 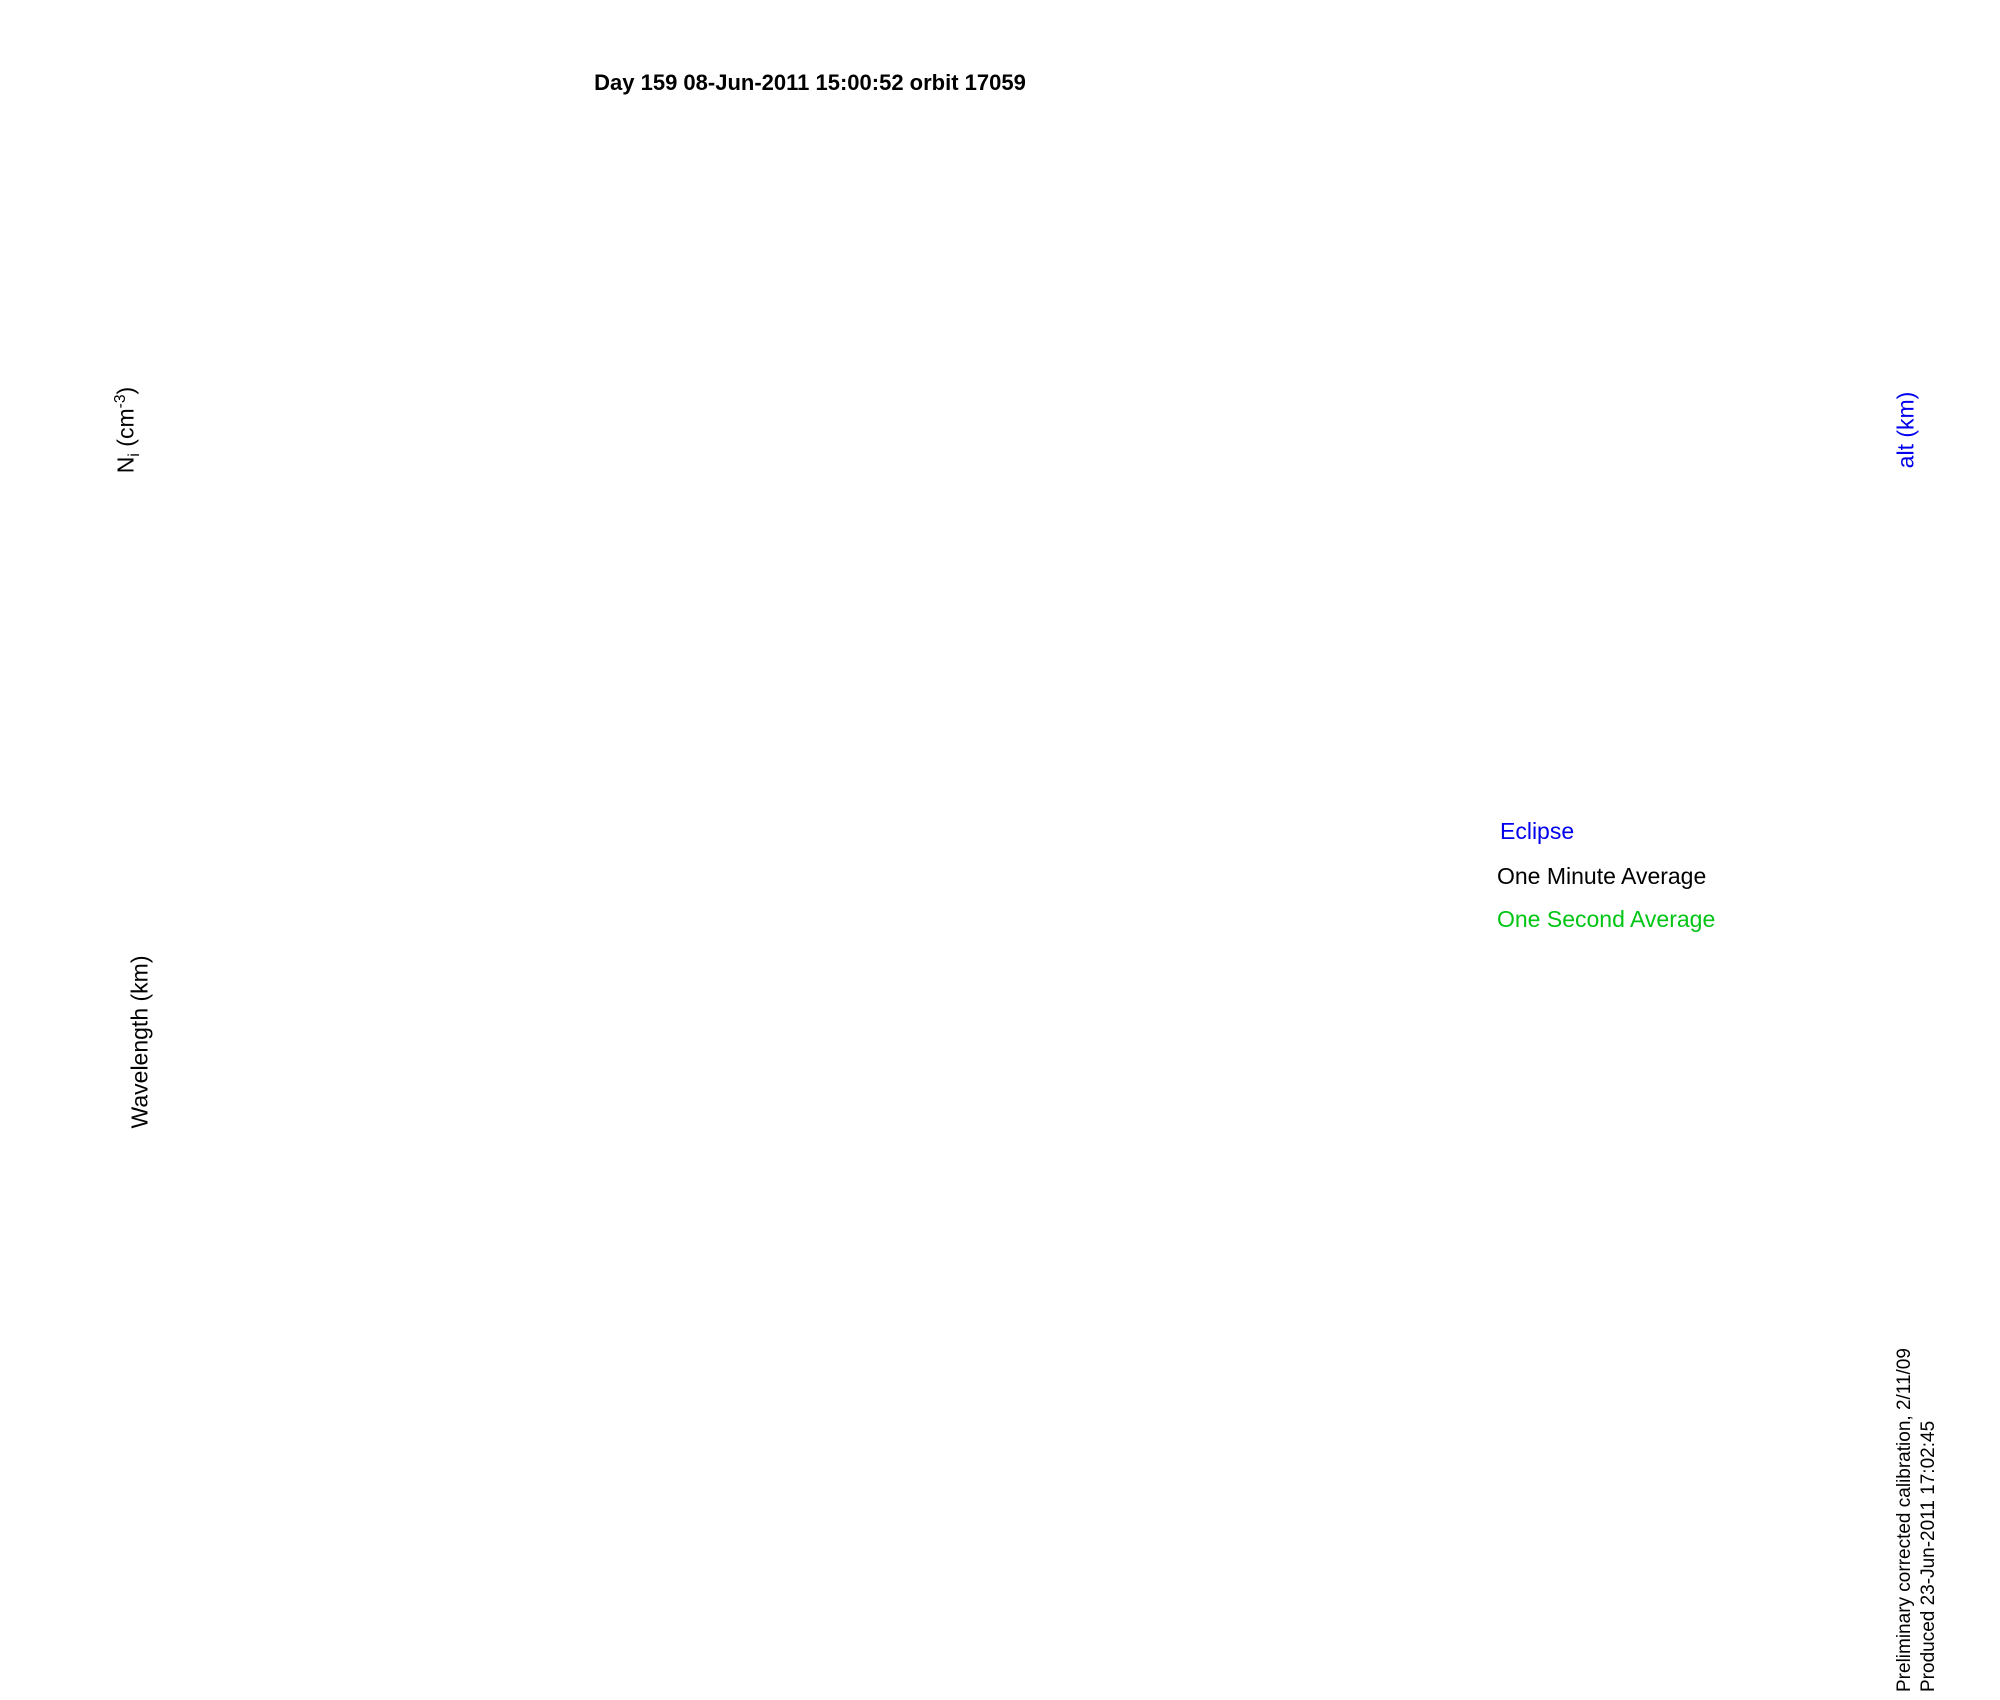 I want to click on wavelength-axis-label: Wavelength (km), so click(x=139, y=1042).